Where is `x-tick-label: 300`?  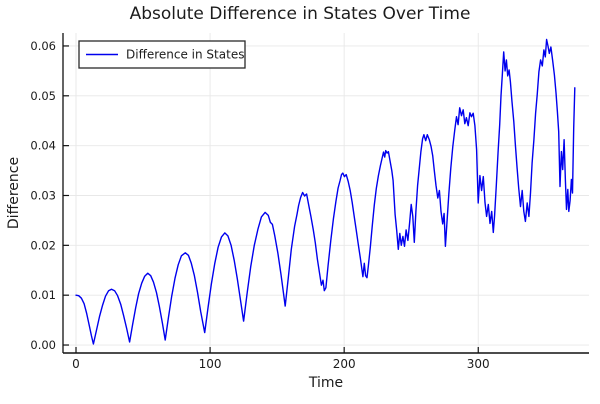
x-tick-label: 300 is located at coordinates (478, 364).